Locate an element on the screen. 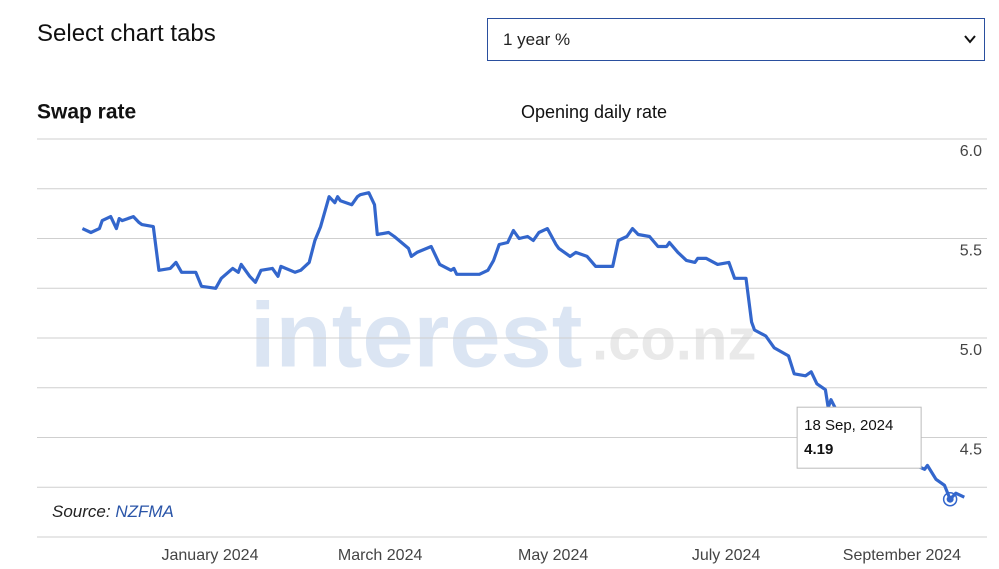 The image size is (999, 569). source: Source: NZFMA is located at coordinates (113, 511).